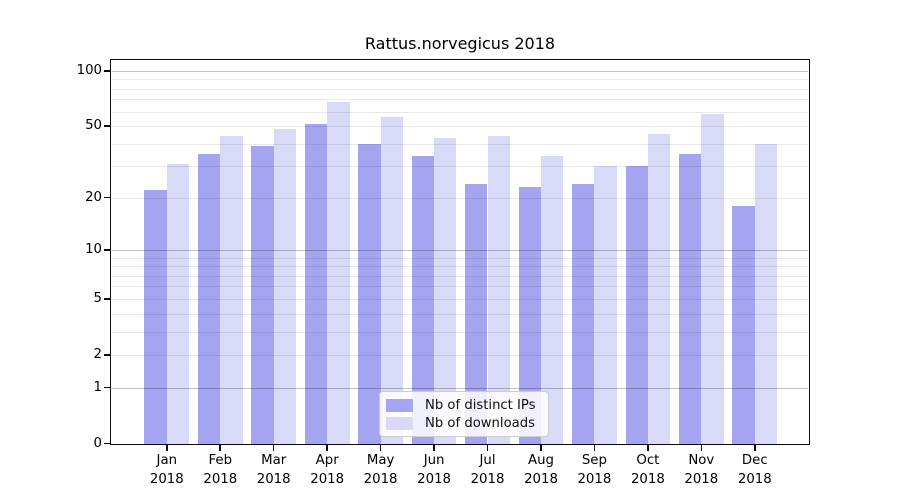  I want to click on bar-downloads-sep, so click(605, 305).